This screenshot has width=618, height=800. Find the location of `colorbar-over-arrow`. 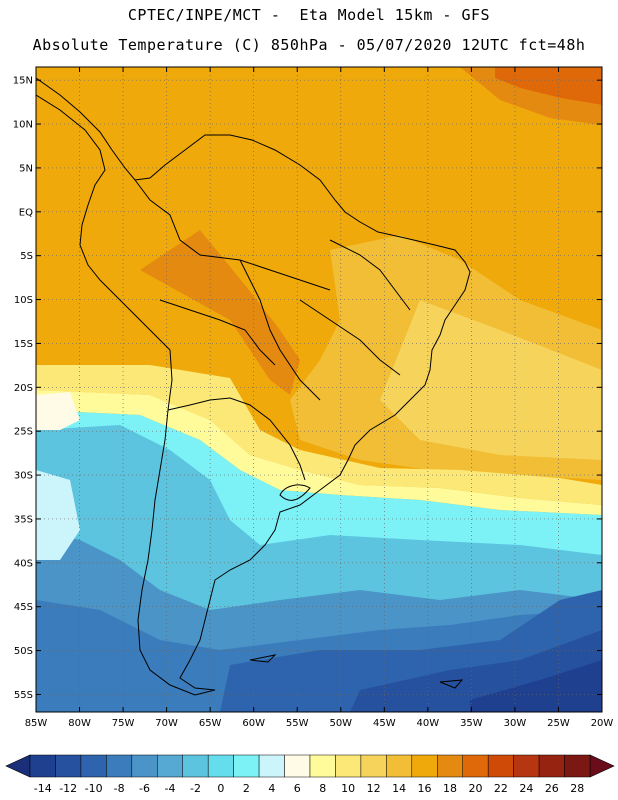

colorbar-over-arrow is located at coordinates (602, 766).